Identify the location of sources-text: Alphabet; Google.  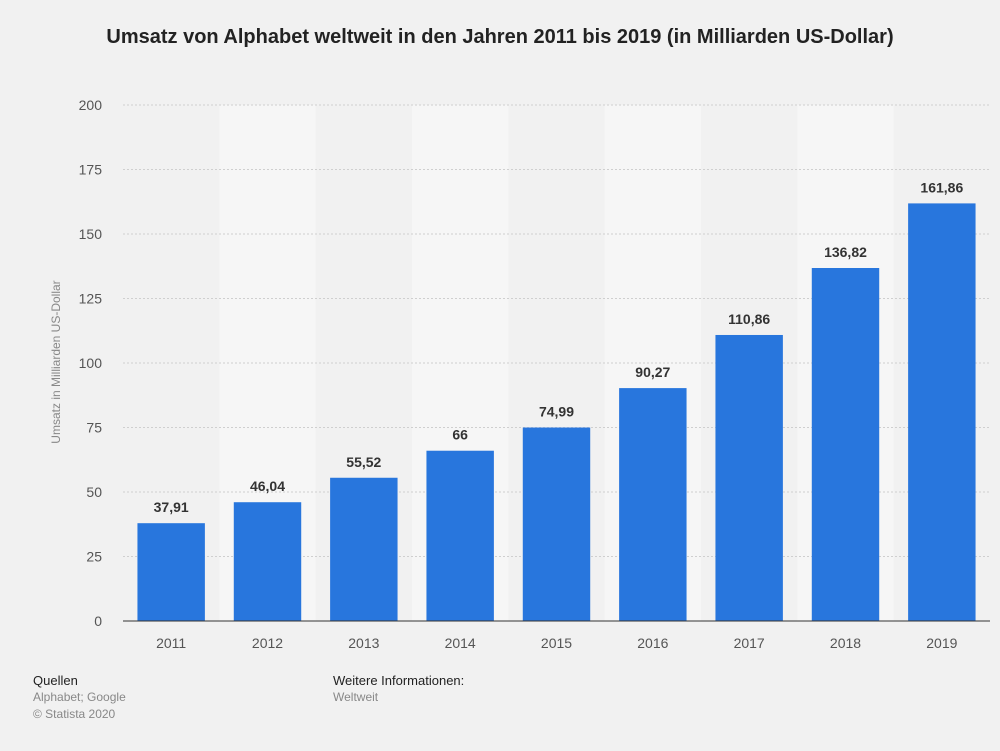
(79, 697).